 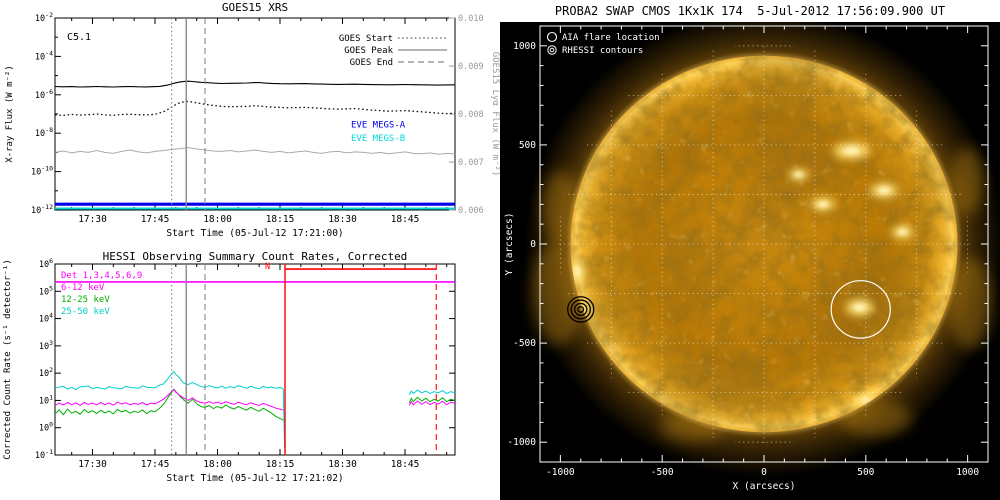 I want to click on sun-y-tick-label: 1000, so click(x=524, y=46).